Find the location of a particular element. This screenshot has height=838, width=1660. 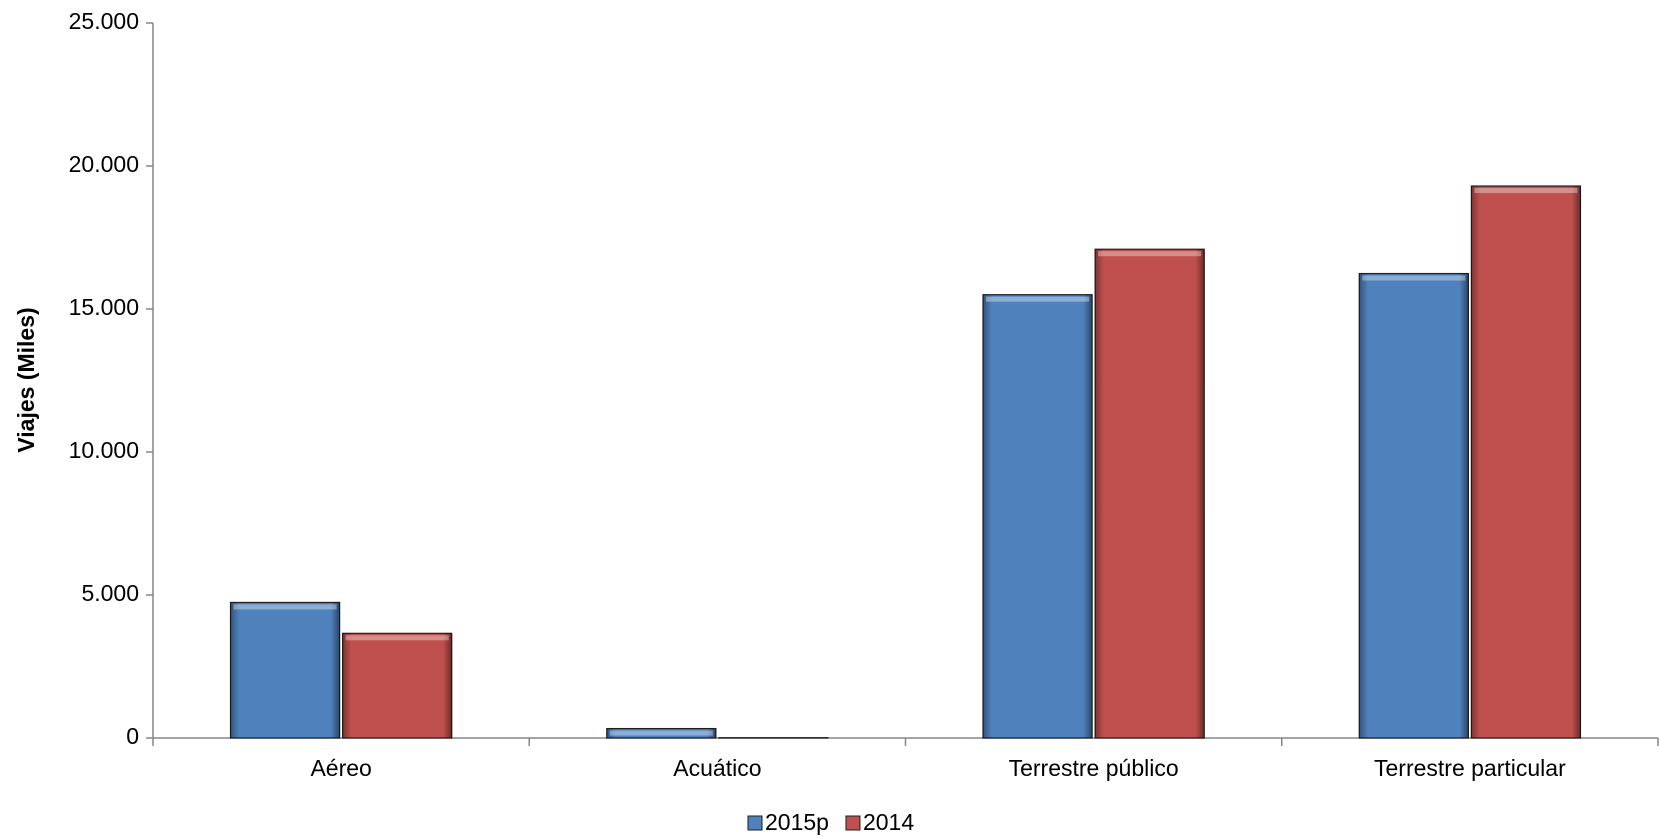

x-tick-label: Aéreo is located at coordinates (340, 768).